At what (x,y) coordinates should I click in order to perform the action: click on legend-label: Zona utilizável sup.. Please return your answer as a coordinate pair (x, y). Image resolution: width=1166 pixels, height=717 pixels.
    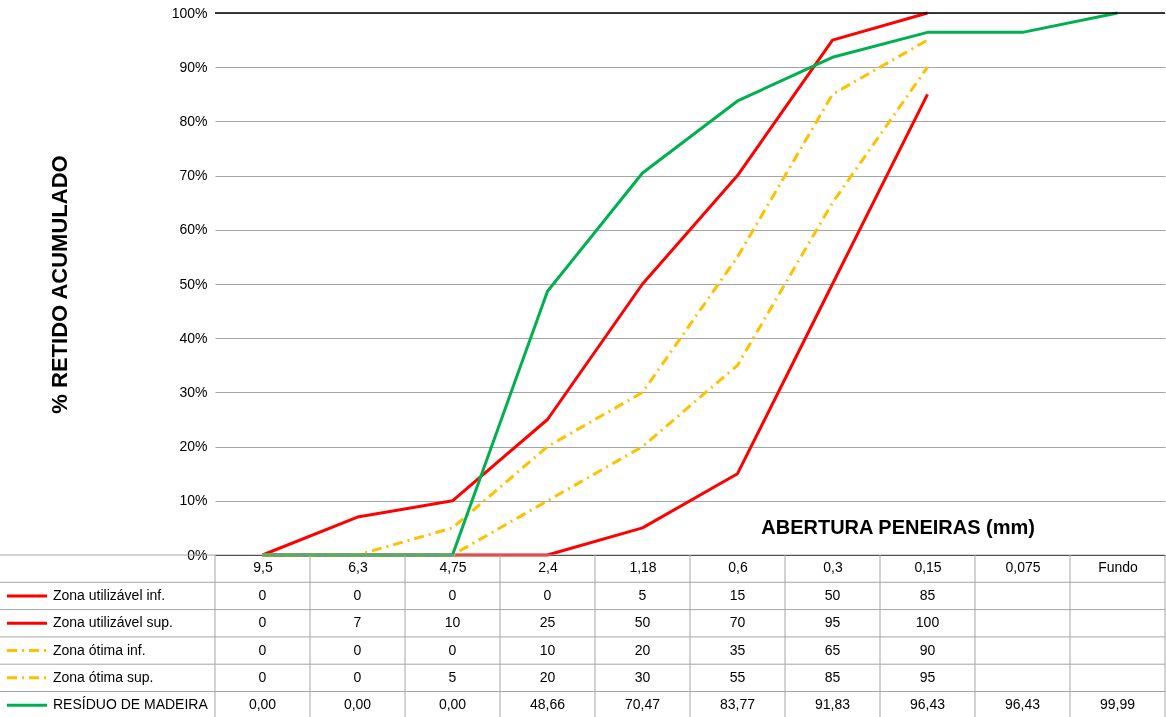
    Looking at the image, I should click on (113, 622).